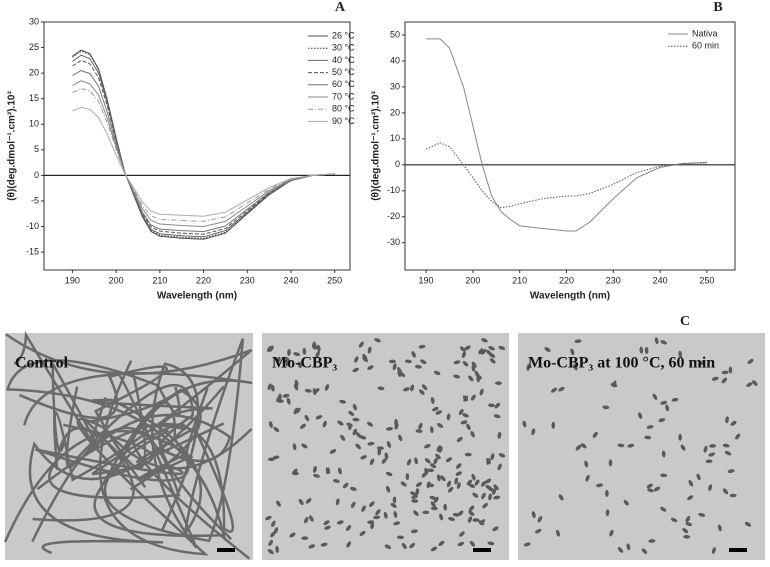 This screenshot has height=567, width=770. I want to click on x-tick-label: 240, so click(660, 280).